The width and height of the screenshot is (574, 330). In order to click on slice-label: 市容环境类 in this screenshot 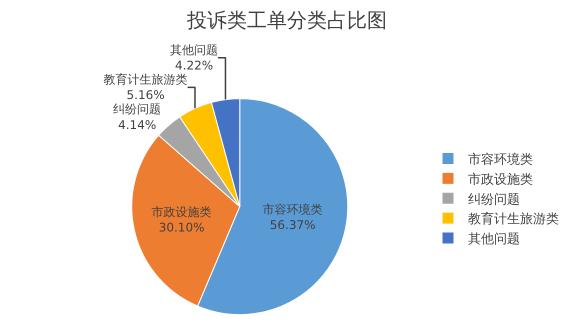, I will do `click(292, 209)`.